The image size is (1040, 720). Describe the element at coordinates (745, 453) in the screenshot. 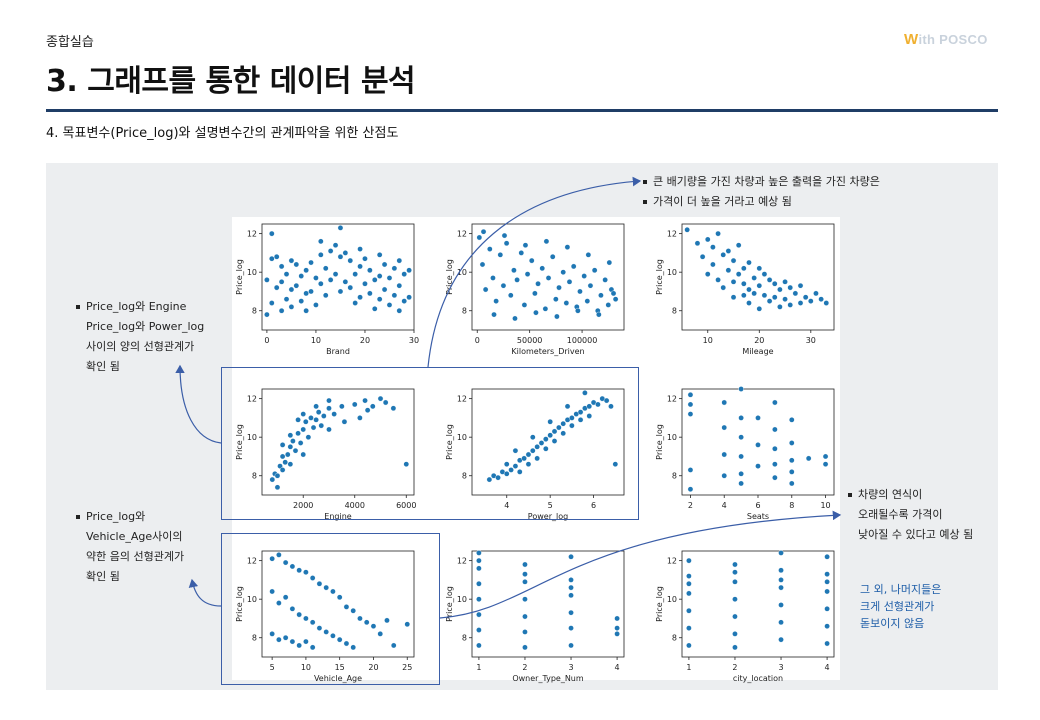

I see `scatter-seats: 2 4 6 8 10 8 10 12 Seats Price_log` at that location.